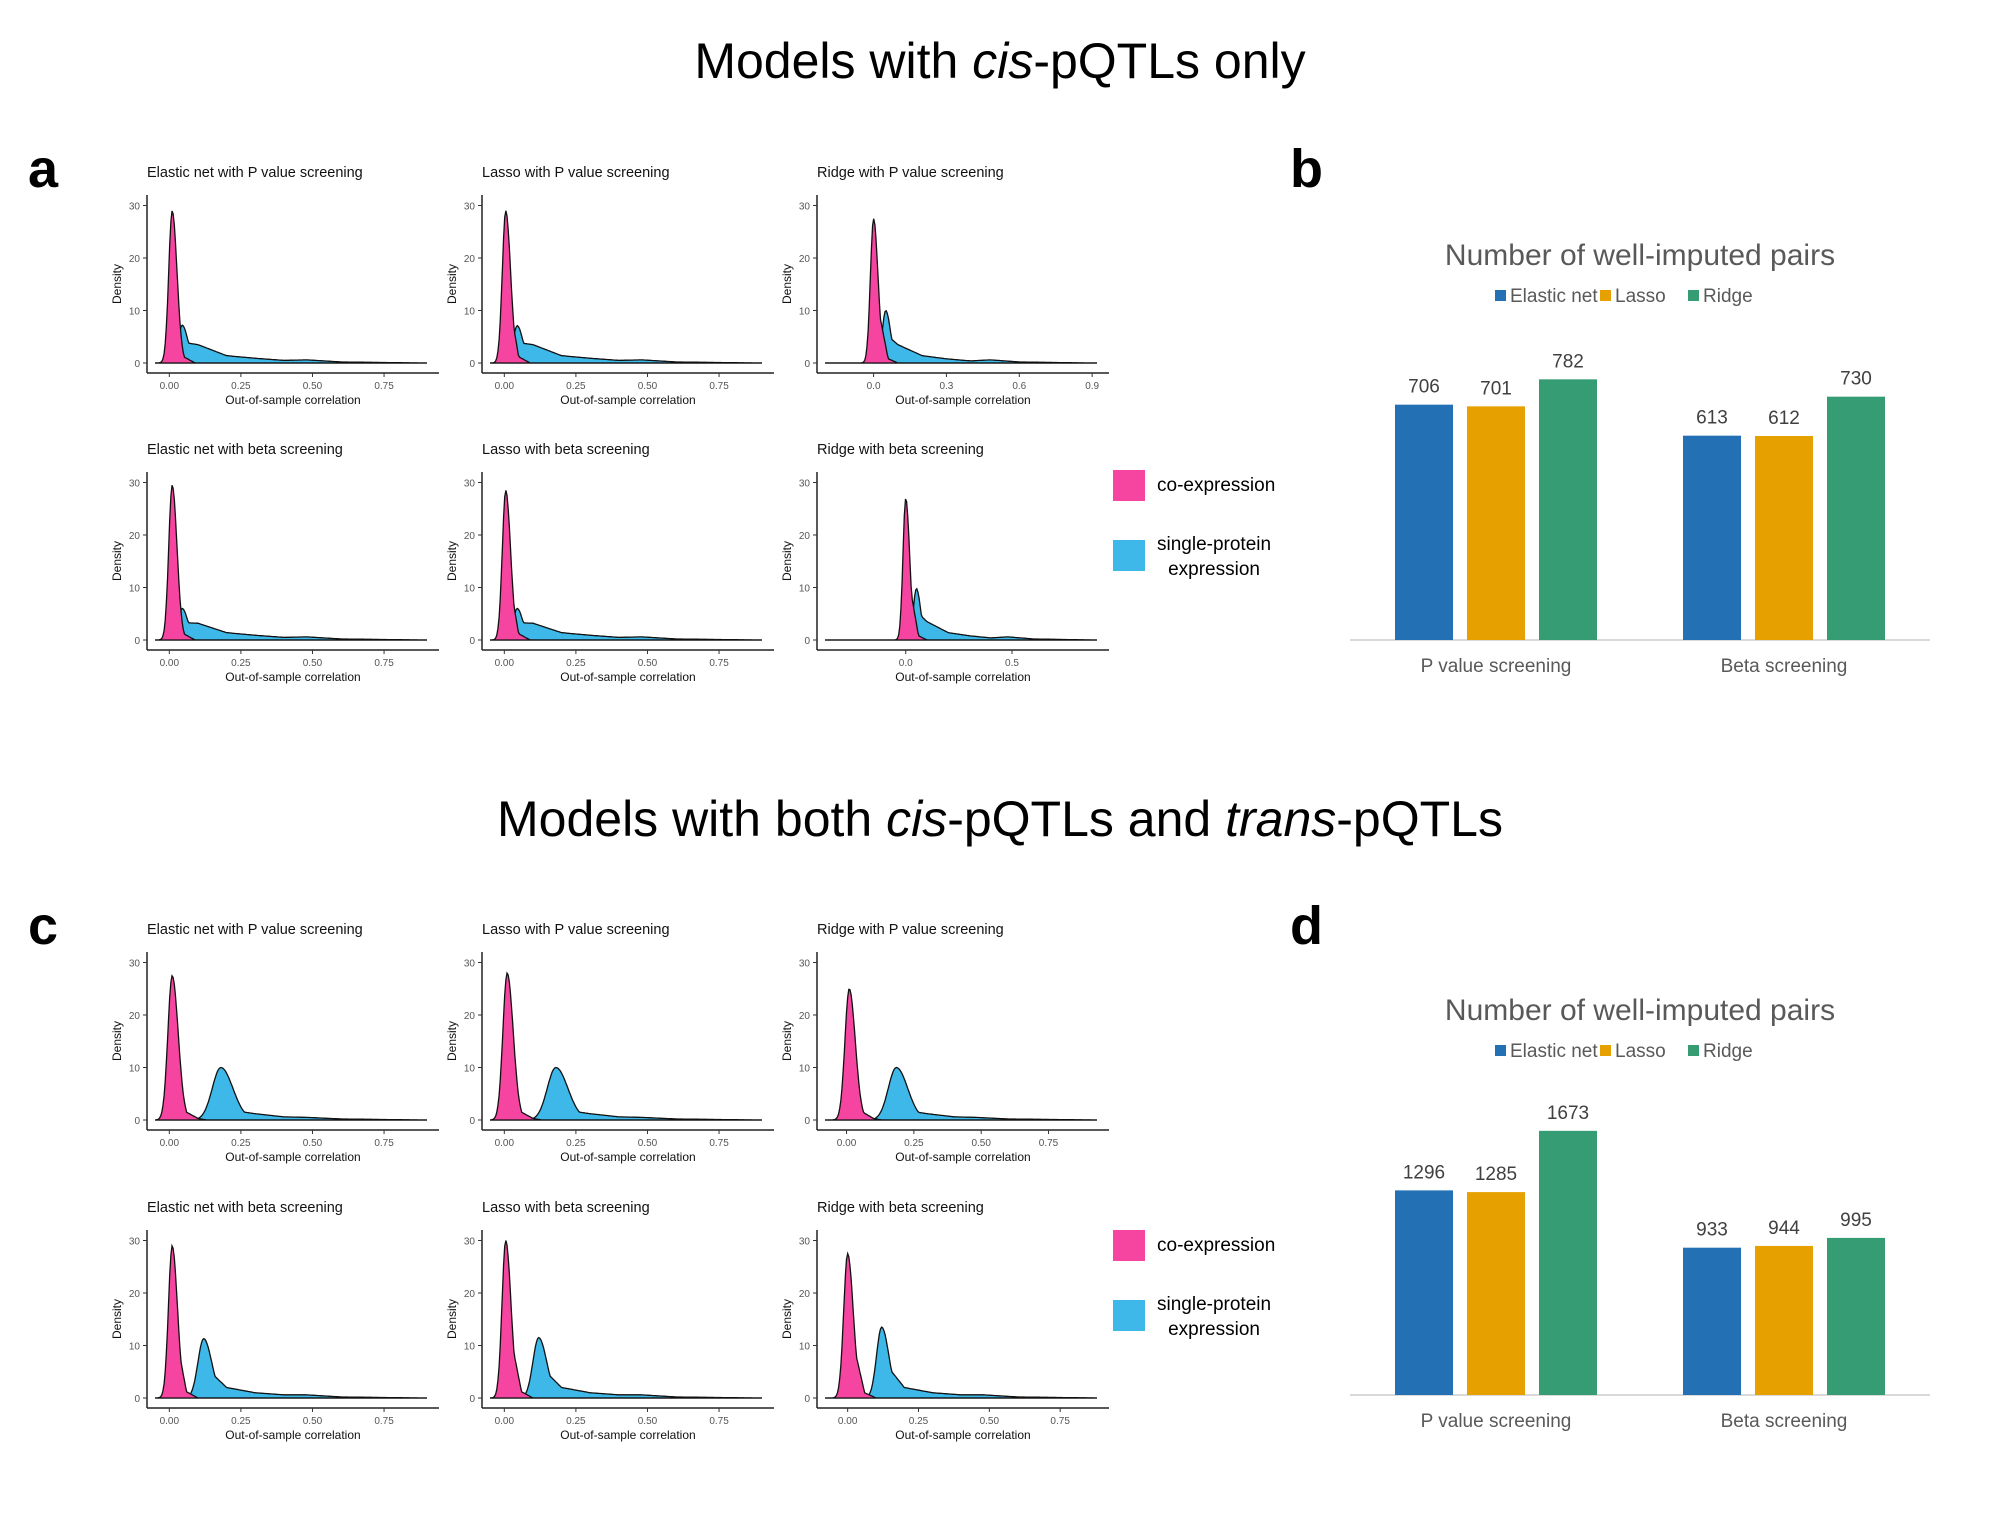 This screenshot has width=2000, height=1535. What do you see at coordinates (1214, 557) in the screenshot?
I see `legend-label: single-protein expression` at bounding box center [1214, 557].